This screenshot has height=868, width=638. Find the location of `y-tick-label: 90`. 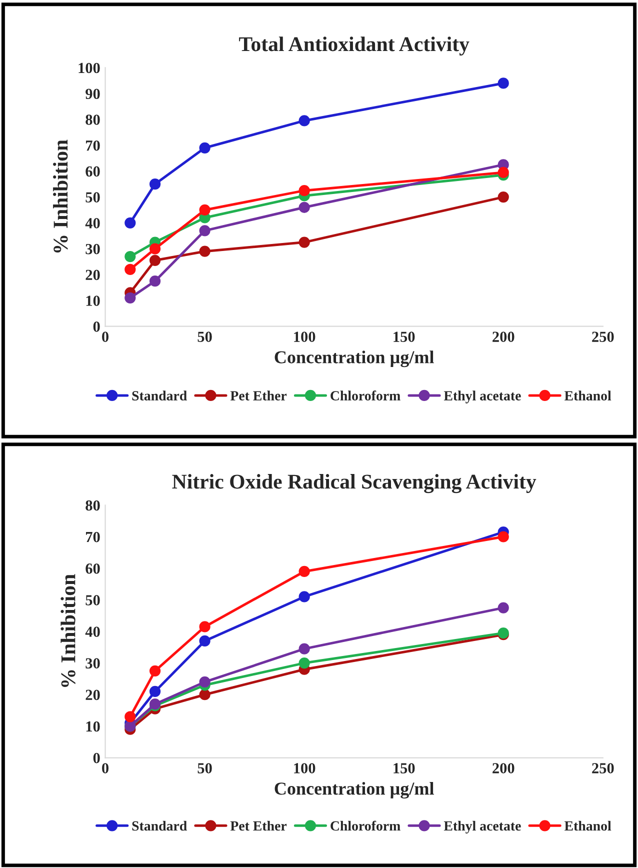

y-tick-label: 90 is located at coordinates (93, 94).